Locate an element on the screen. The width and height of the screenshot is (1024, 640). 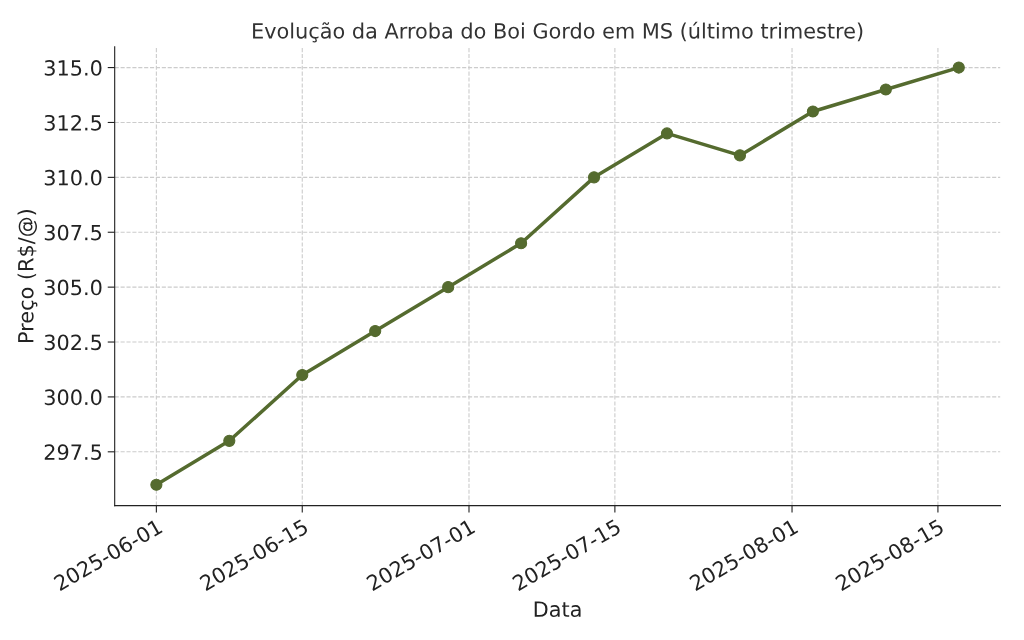
y-tick-label: 310.0 is located at coordinates (73, 177).